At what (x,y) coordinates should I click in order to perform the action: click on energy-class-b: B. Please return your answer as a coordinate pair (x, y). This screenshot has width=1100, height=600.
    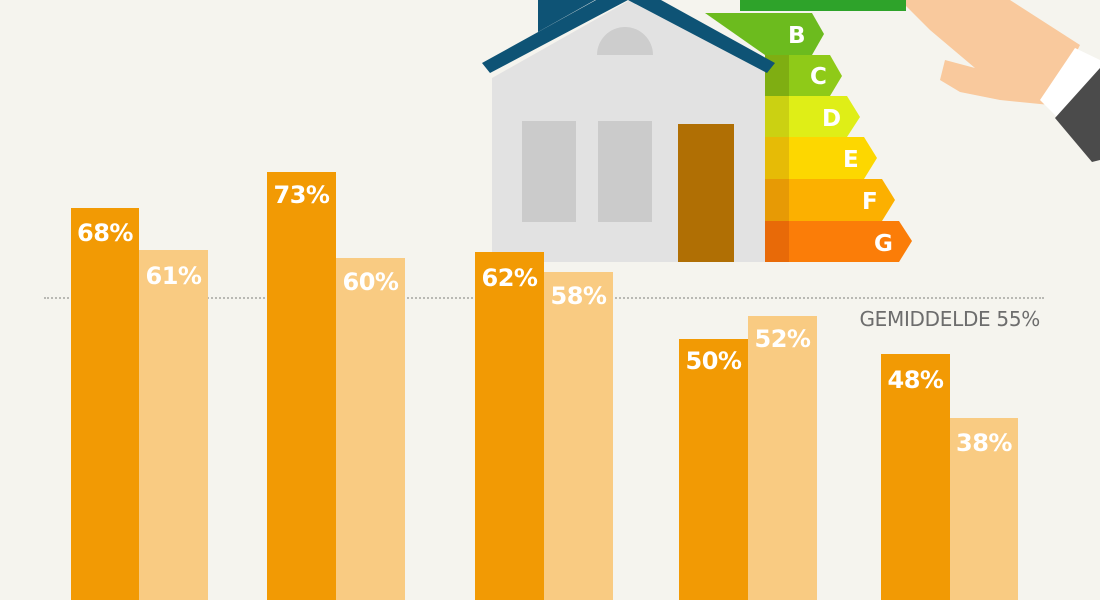
    Looking at the image, I should click on (797, 36).